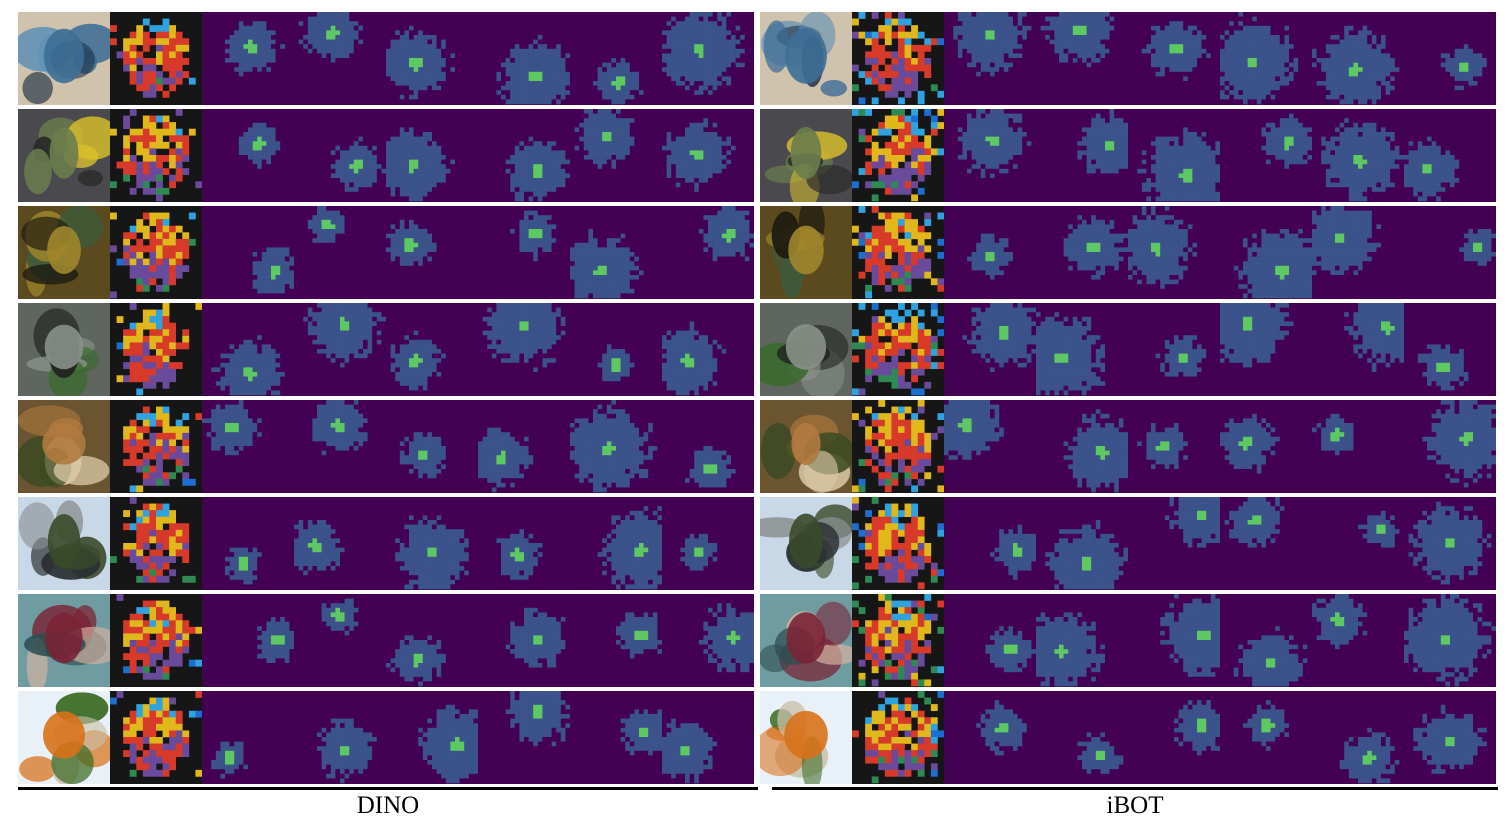 Image resolution: width=1509 pixels, height=824 pixels. Describe the element at coordinates (1128, 640) in the screenshot. I see `right-row-person-sitting` at that location.